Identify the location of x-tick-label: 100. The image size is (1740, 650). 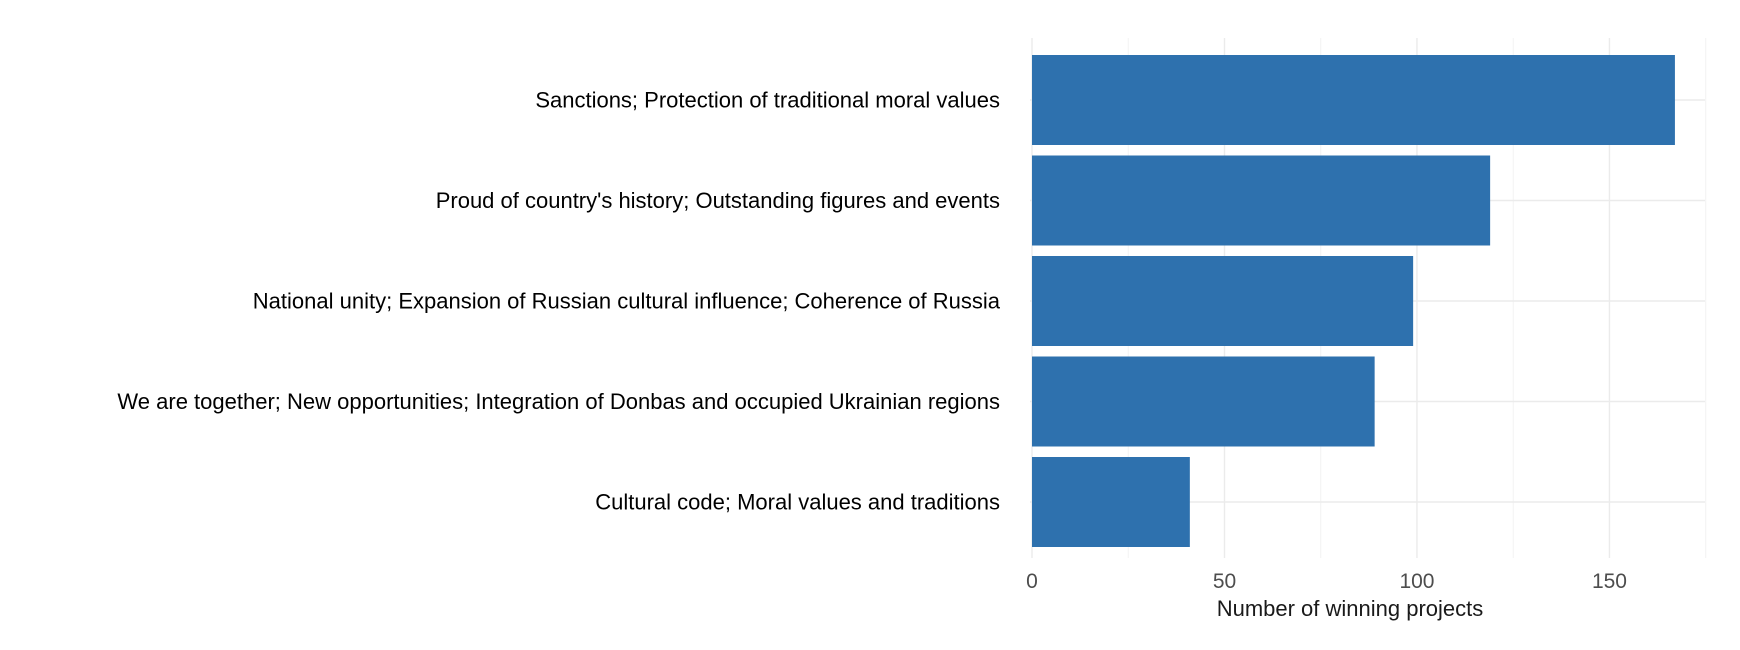
(1416, 581).